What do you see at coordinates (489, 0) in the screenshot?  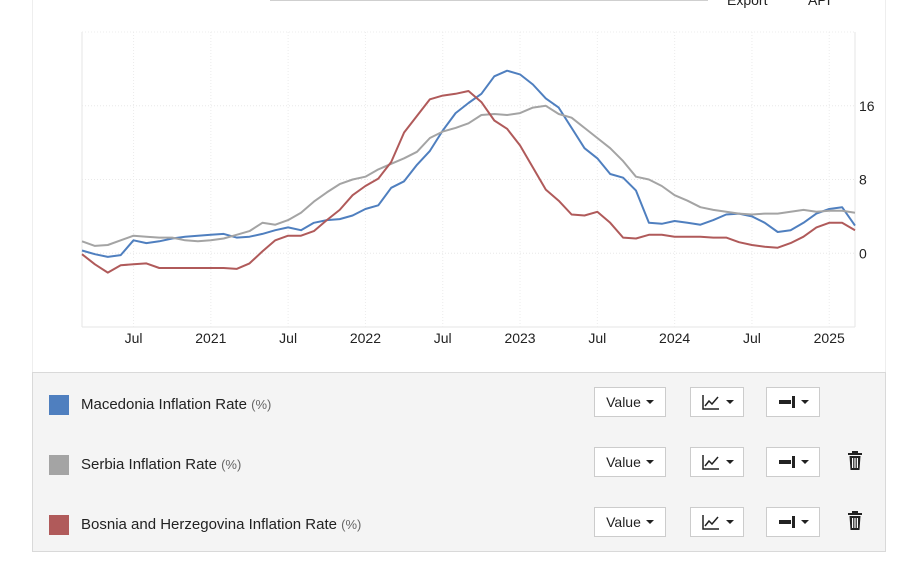 I see `search-bar-edge` at bounding box center [489, 0].